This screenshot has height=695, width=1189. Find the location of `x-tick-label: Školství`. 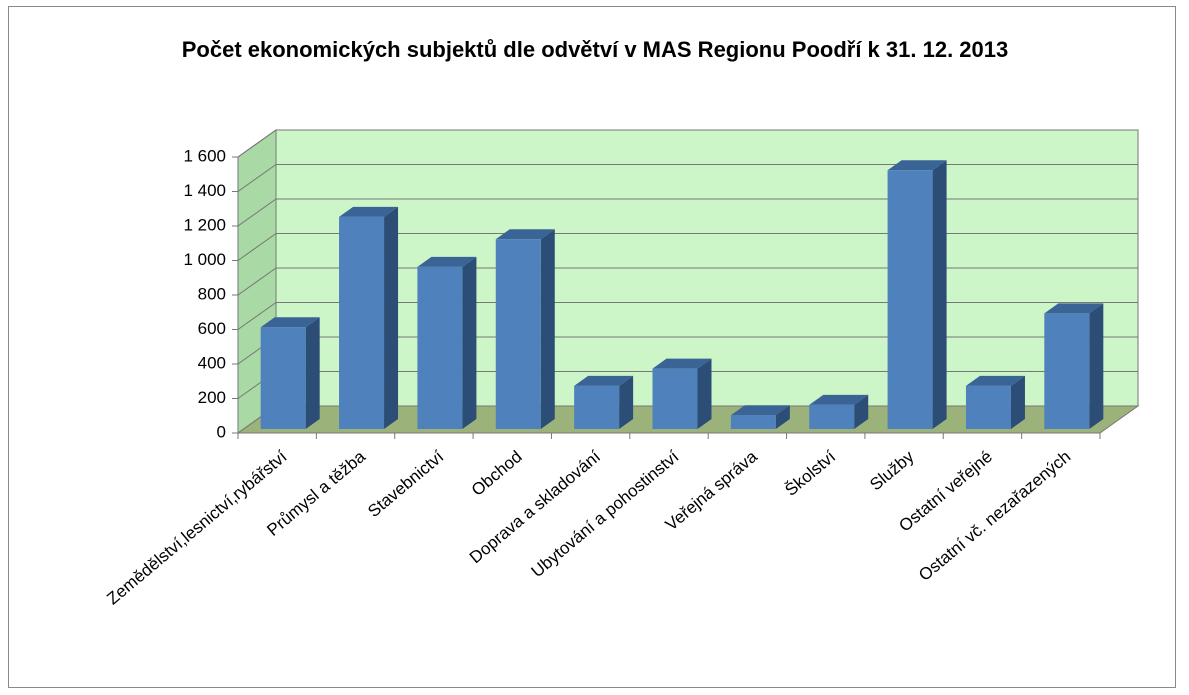

x-tick-label: Školství is located at coordinates (810, 473).